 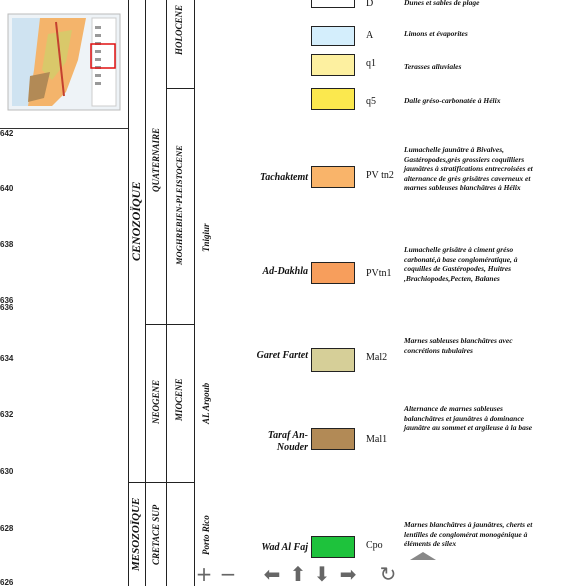 What do you see at coordinates (7, 133) in the screenshot?
I see `y-tick-label: 642` at bounding box center [7, 133].